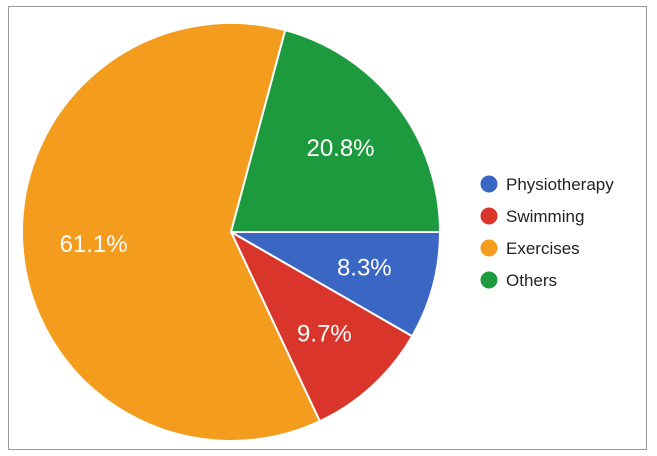  What do you see at coordinates (489, 216) in the screenshot?
I see `legend-marker-swimming` at bounding box center [489, 216].